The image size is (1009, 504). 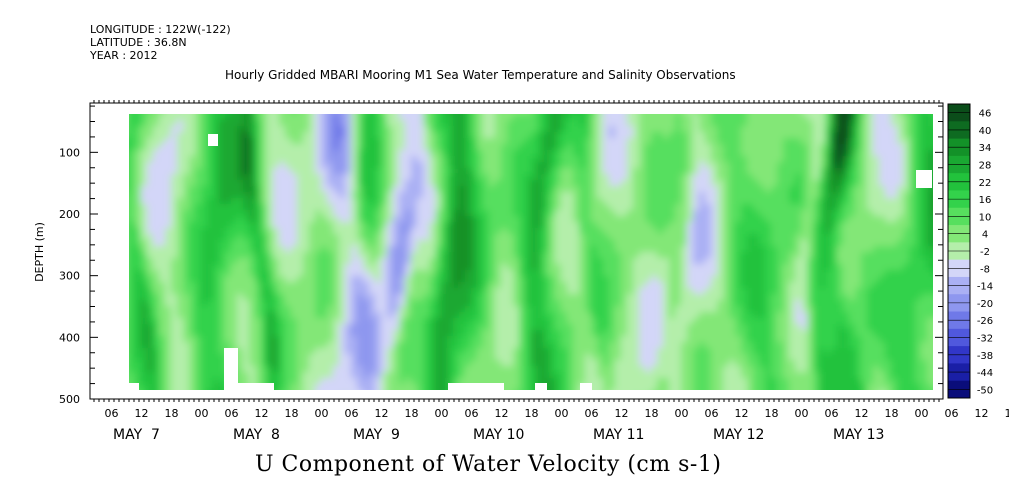 I want to click on x-day-label: MAY 8, so click(x=256, y=435).